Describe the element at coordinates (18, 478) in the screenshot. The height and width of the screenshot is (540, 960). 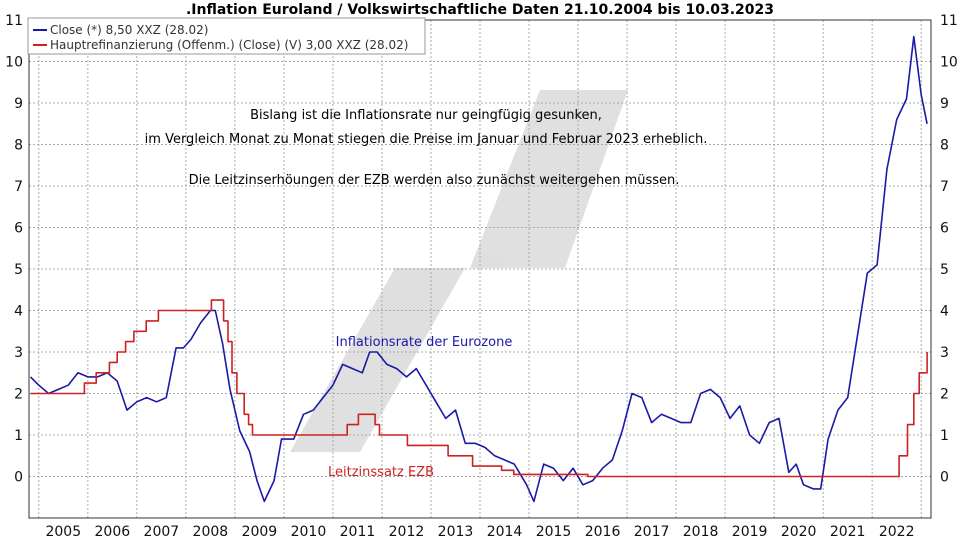
I see `y-tick-label-left: 0` at that location.